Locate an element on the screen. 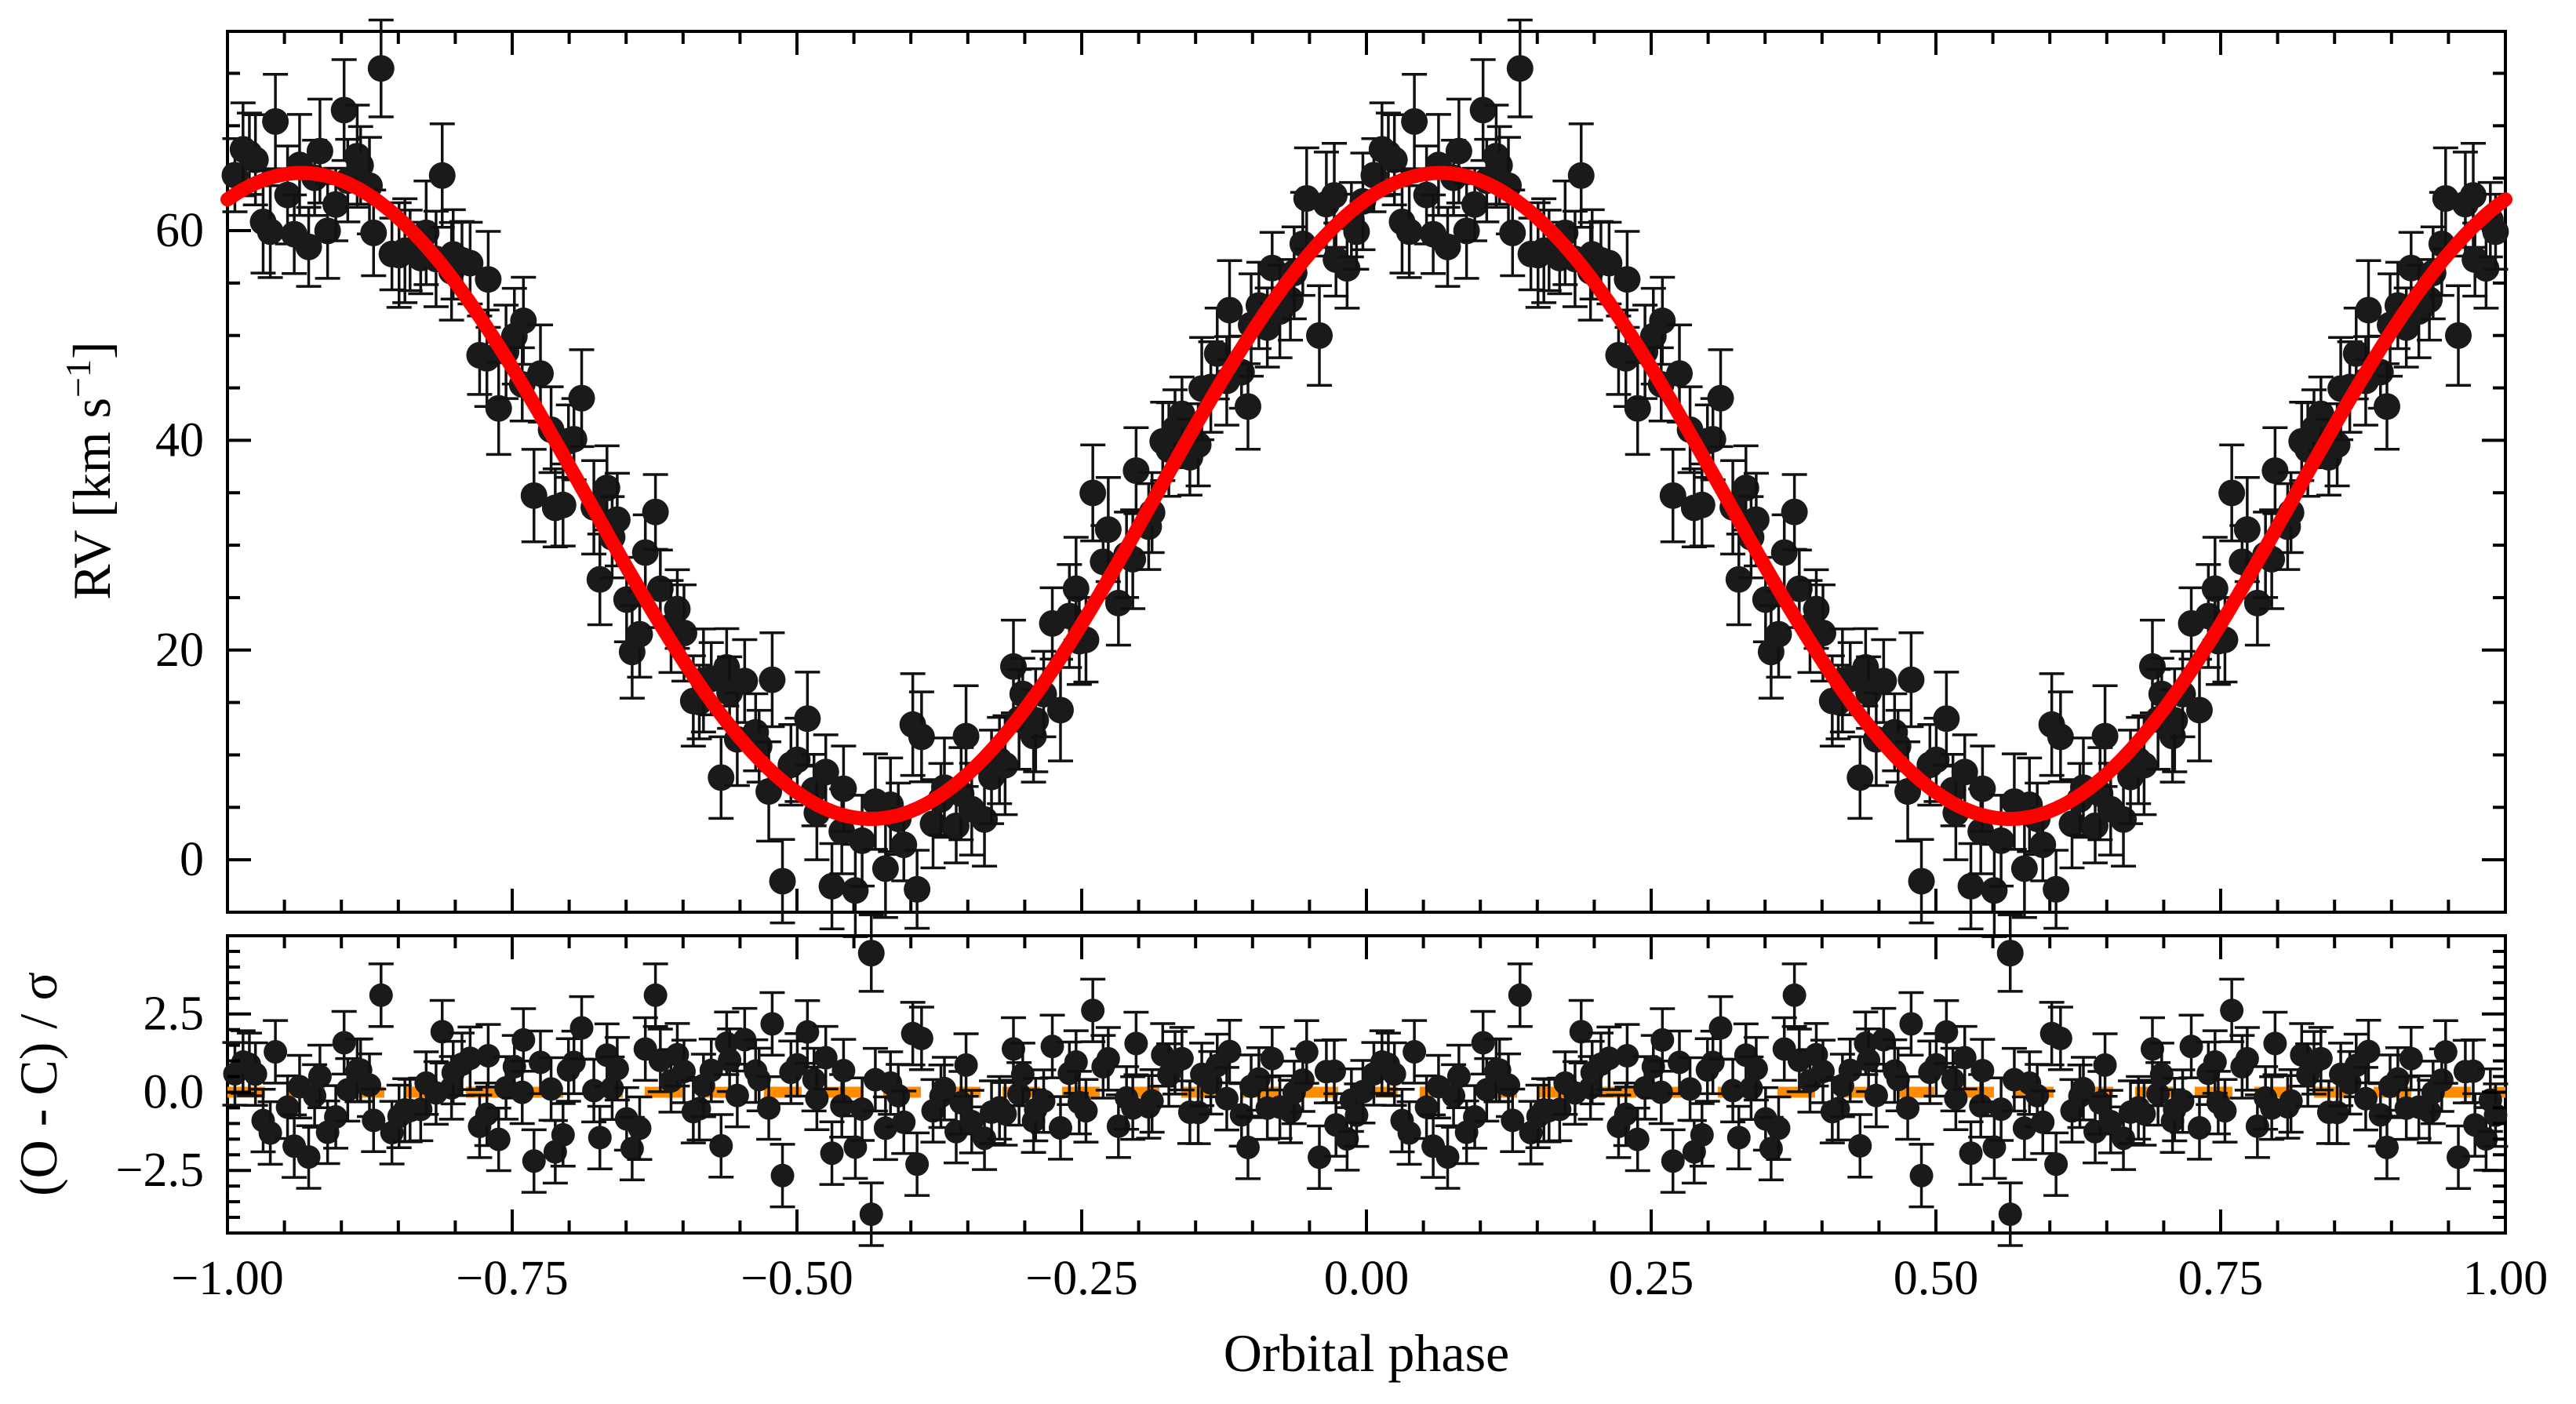 This screenshot has width=2576, height=1404. rv-y-axis-label-close: ] is located at coordinates (92, 350).